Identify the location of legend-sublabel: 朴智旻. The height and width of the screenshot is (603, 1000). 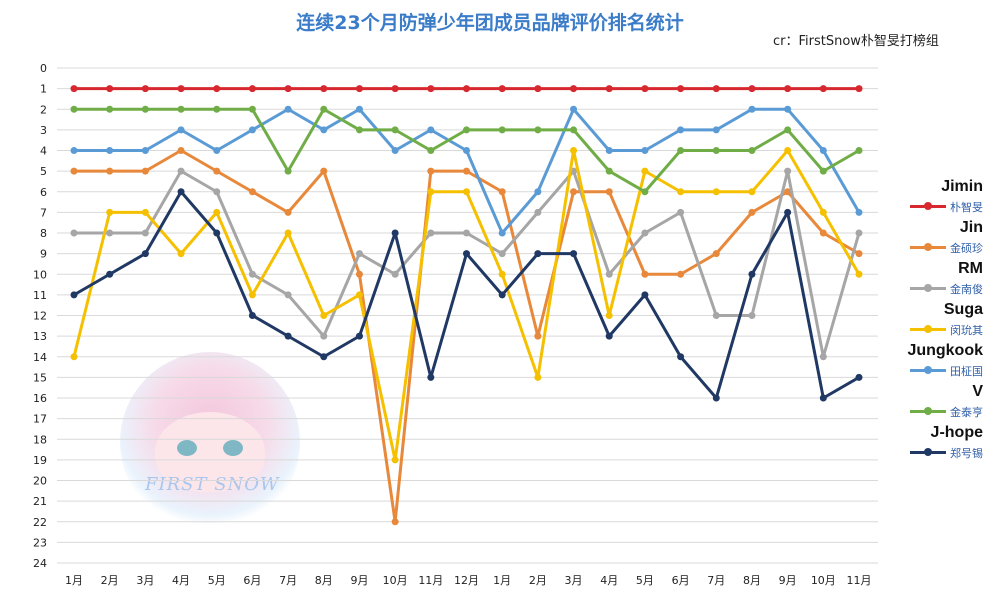
(966, 207).